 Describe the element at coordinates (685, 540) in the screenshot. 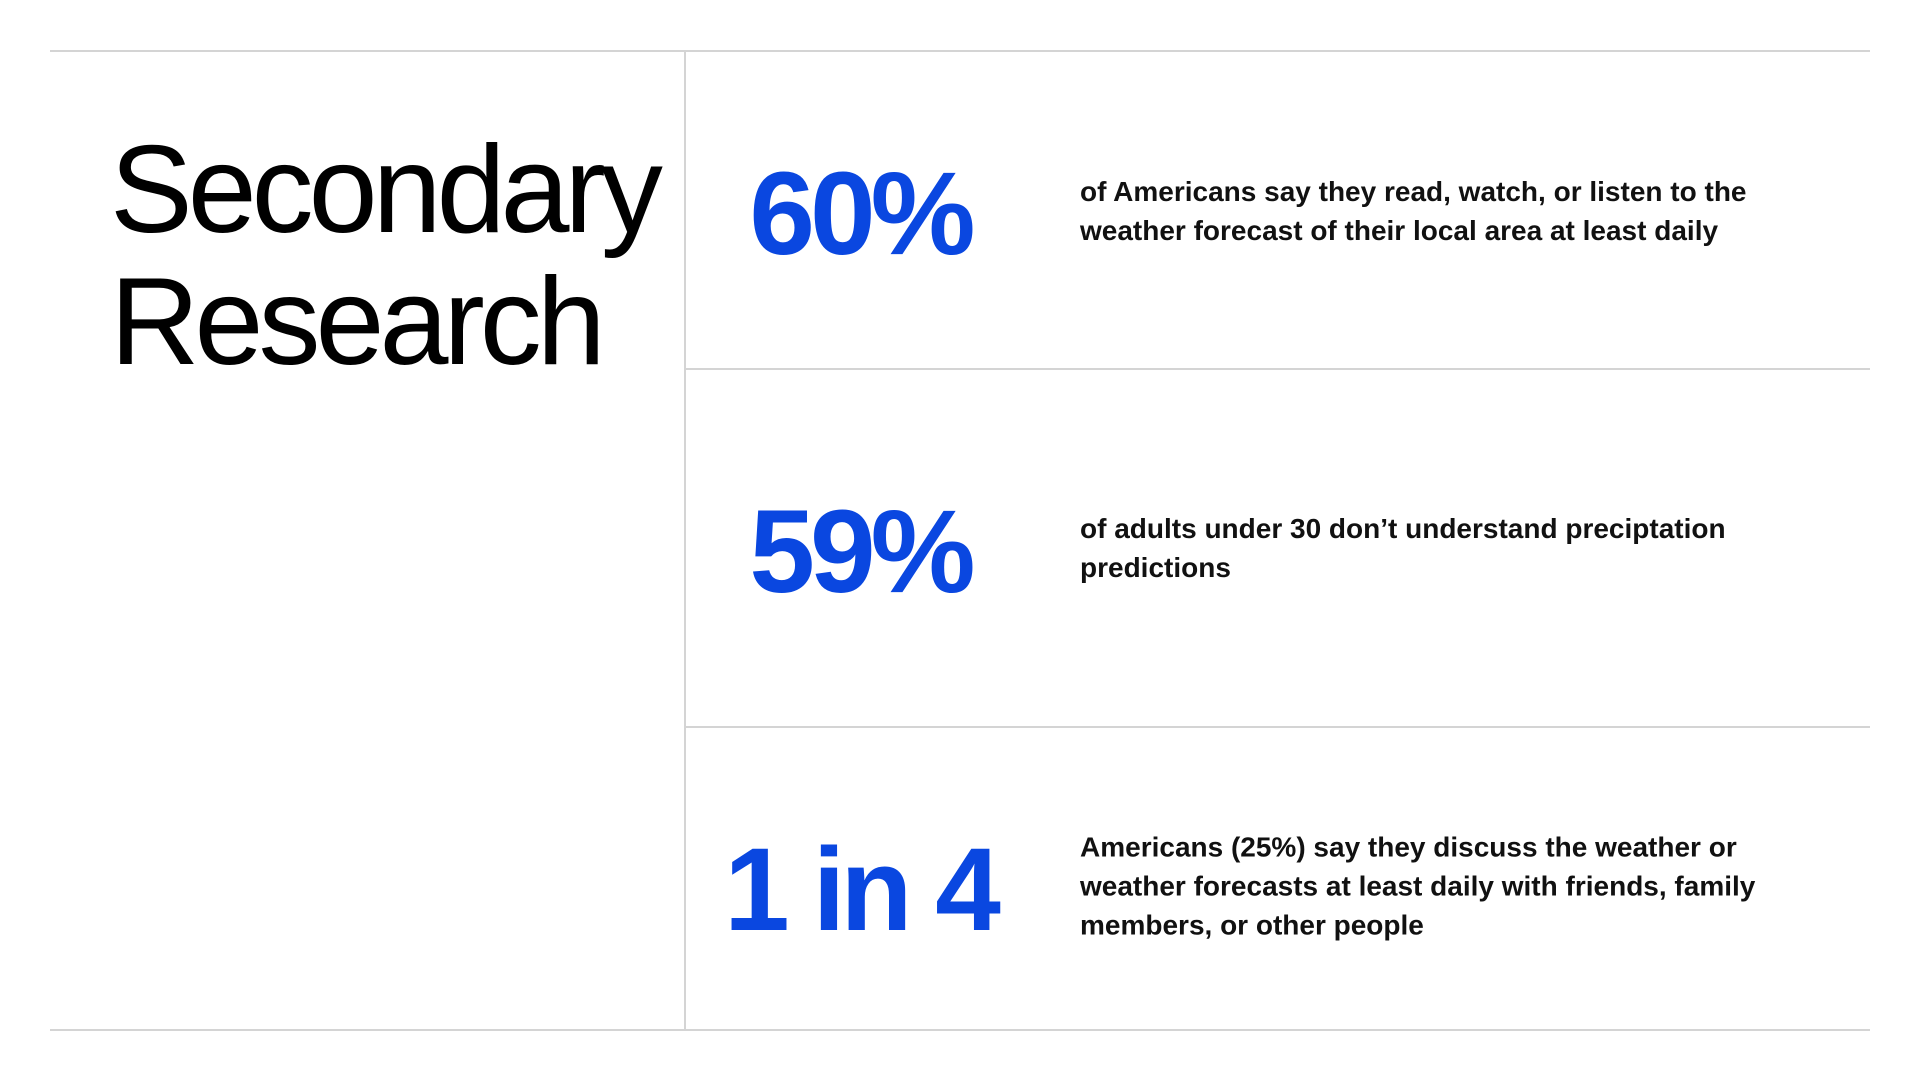

I see `column-divider` at that location.